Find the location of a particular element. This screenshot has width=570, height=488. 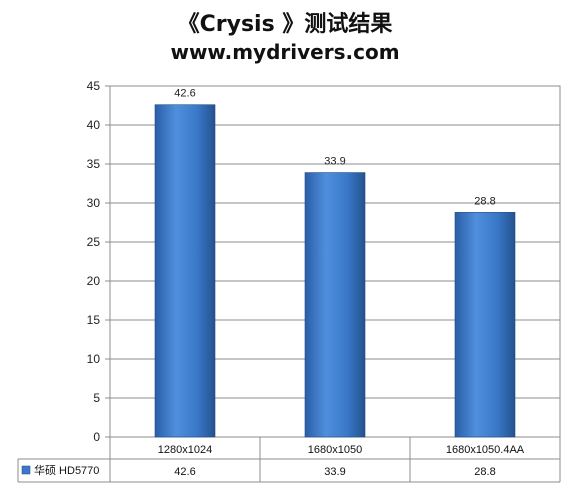

x-category-label: 1280x1024 is located at coordinates (185, 450).